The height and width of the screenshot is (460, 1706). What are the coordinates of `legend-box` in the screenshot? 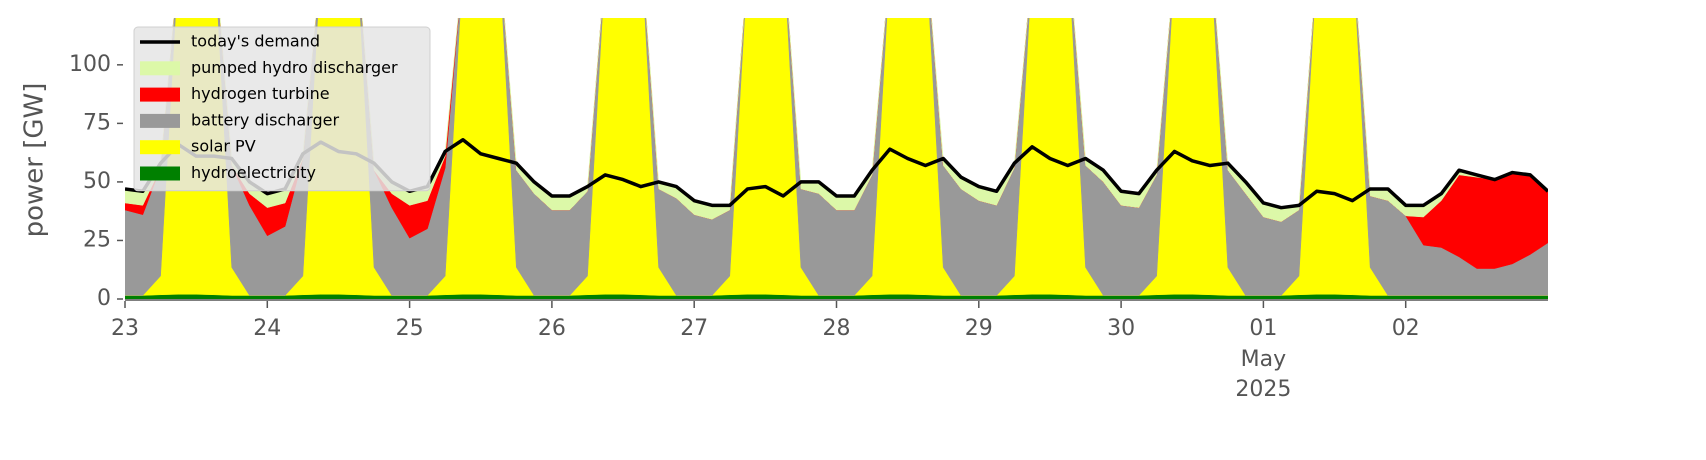 It's located at (282, 109).